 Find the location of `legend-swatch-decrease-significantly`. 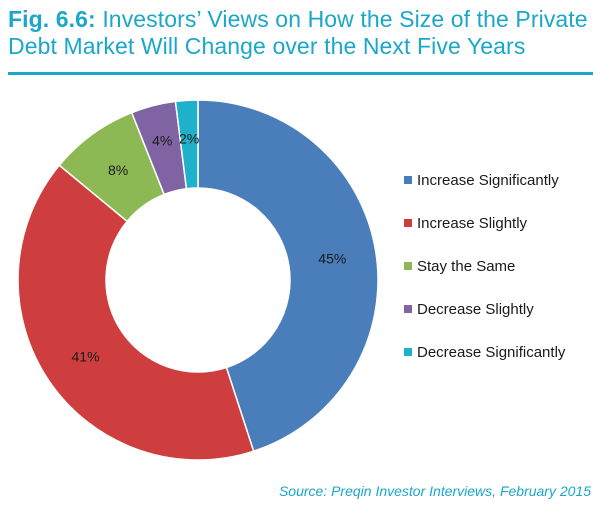

legend-swatch-decrease-significantly is located at coordinates (408, 352).